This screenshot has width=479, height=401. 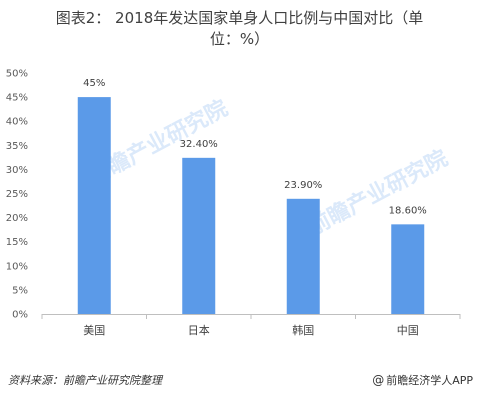 I want to click on x-tick-label: 韩国, so click(x=303, y=330).